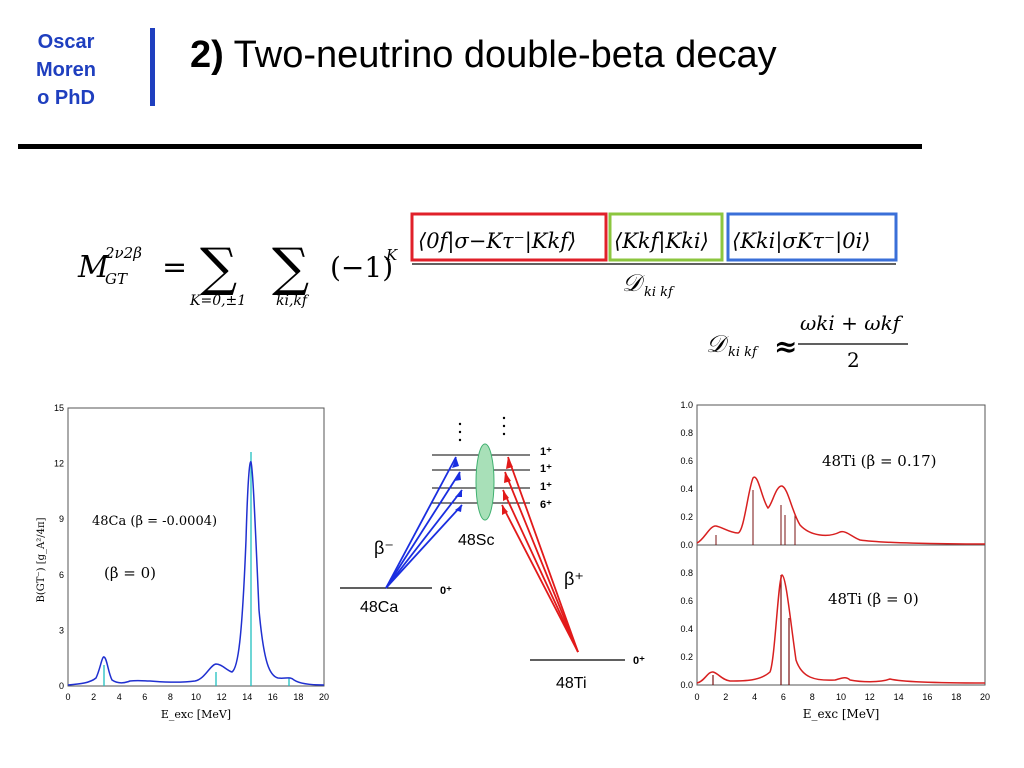  I want to click on right-bottom-y-ticks: 0.0 0.2 0.4 0.6 0.8, so click(686, 629).